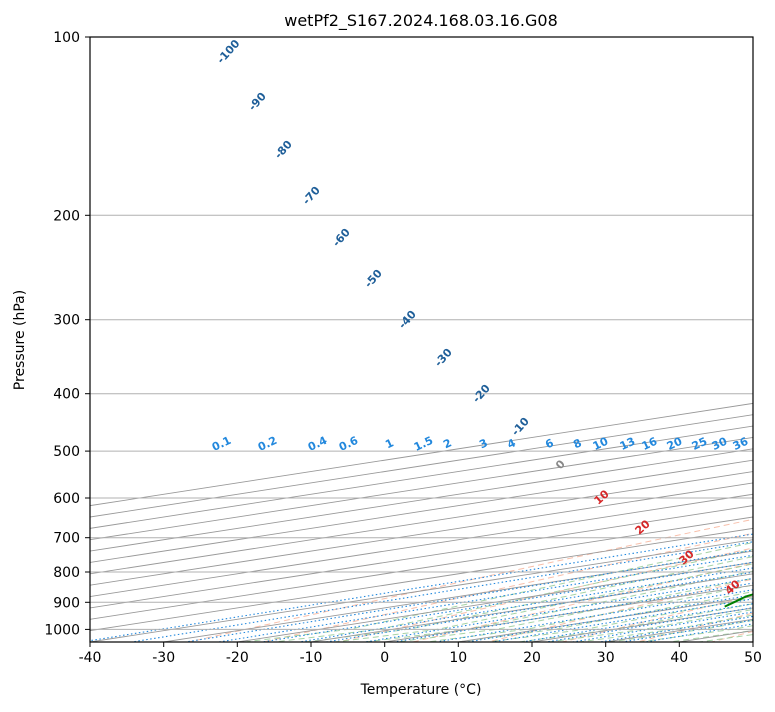  Describe the element at coordinates (311, 658) in the screenshot. I see `x-tick-label: -10` at that location.